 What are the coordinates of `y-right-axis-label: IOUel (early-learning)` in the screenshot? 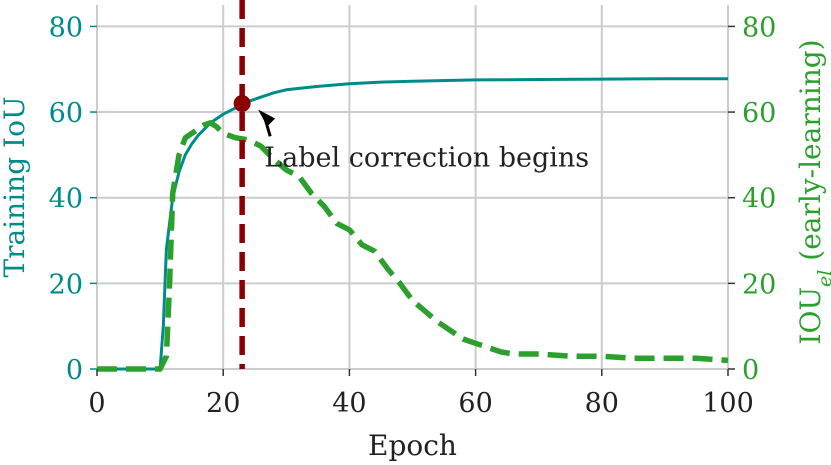 It's located at (812, 191).